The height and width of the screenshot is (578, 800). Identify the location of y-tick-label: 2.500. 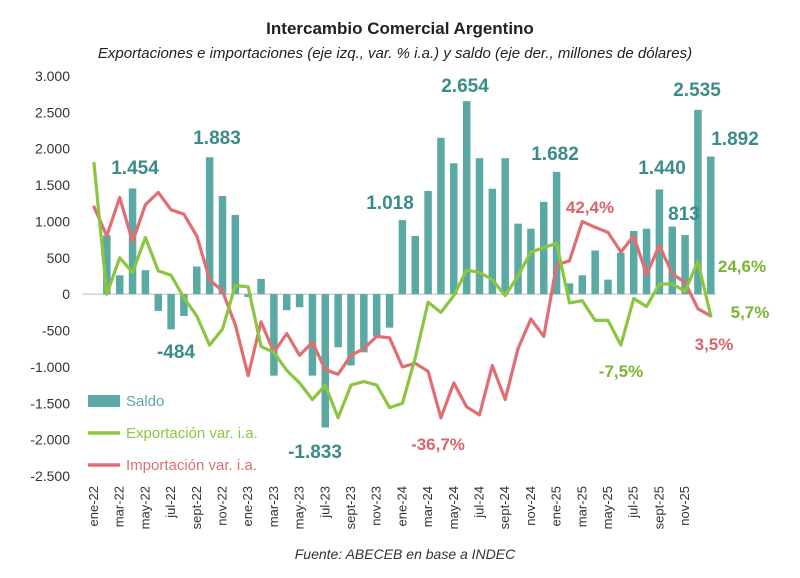
(52, 112).